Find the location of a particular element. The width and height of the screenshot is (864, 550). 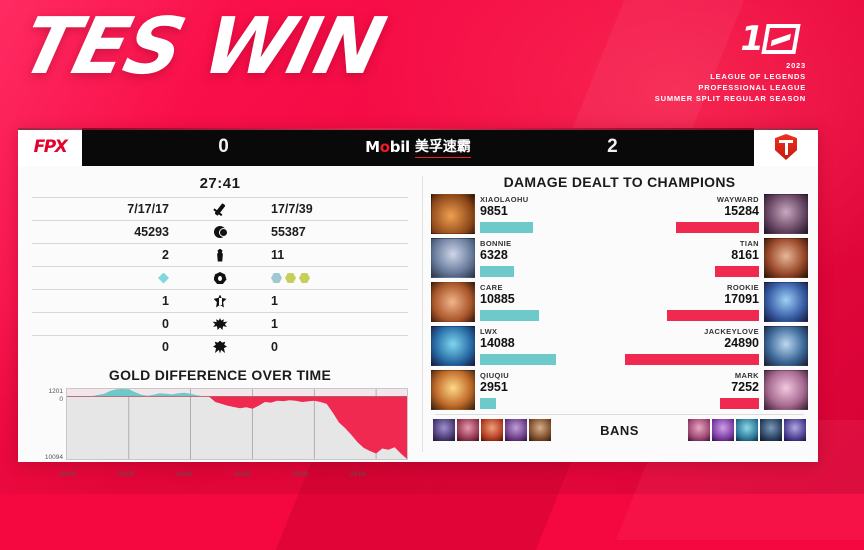

damage-value: 2951 is located at coordinates (494, 387).